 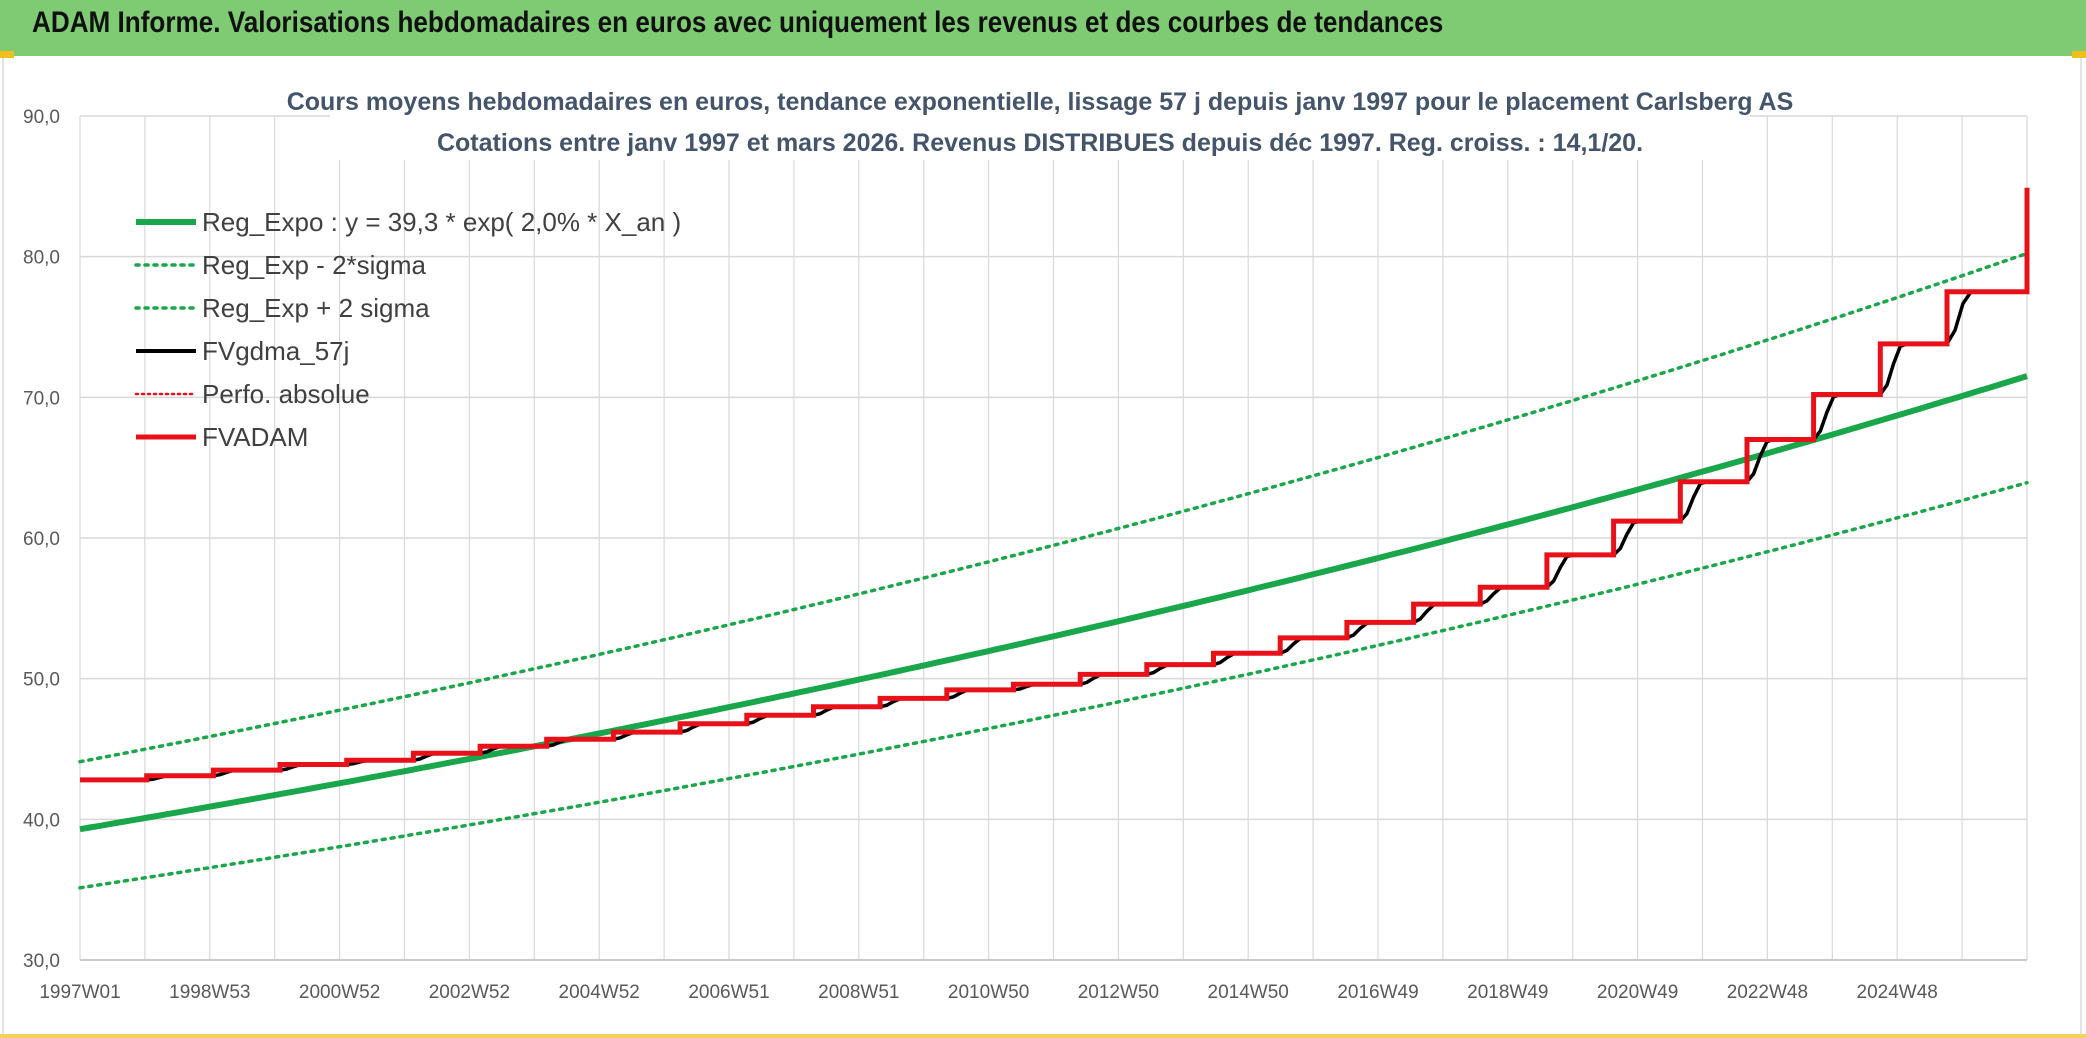 I want to click on x-tick-label: 2006W51, so click(x=728, y=992).